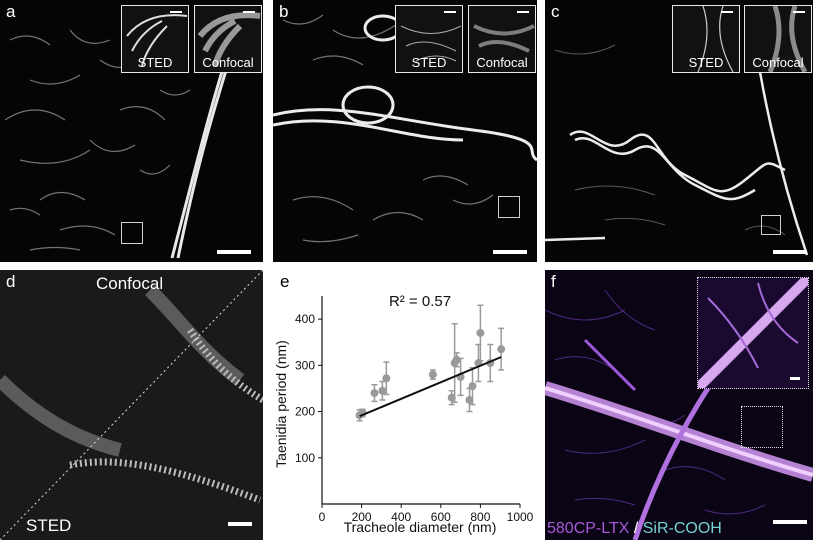 The image size is (813, 545). What do you see at coordinates (420, 527) in the screenshot?
I see `x-axis-label: Tracheole diameter (nm)` at bounding box center [420, 527].